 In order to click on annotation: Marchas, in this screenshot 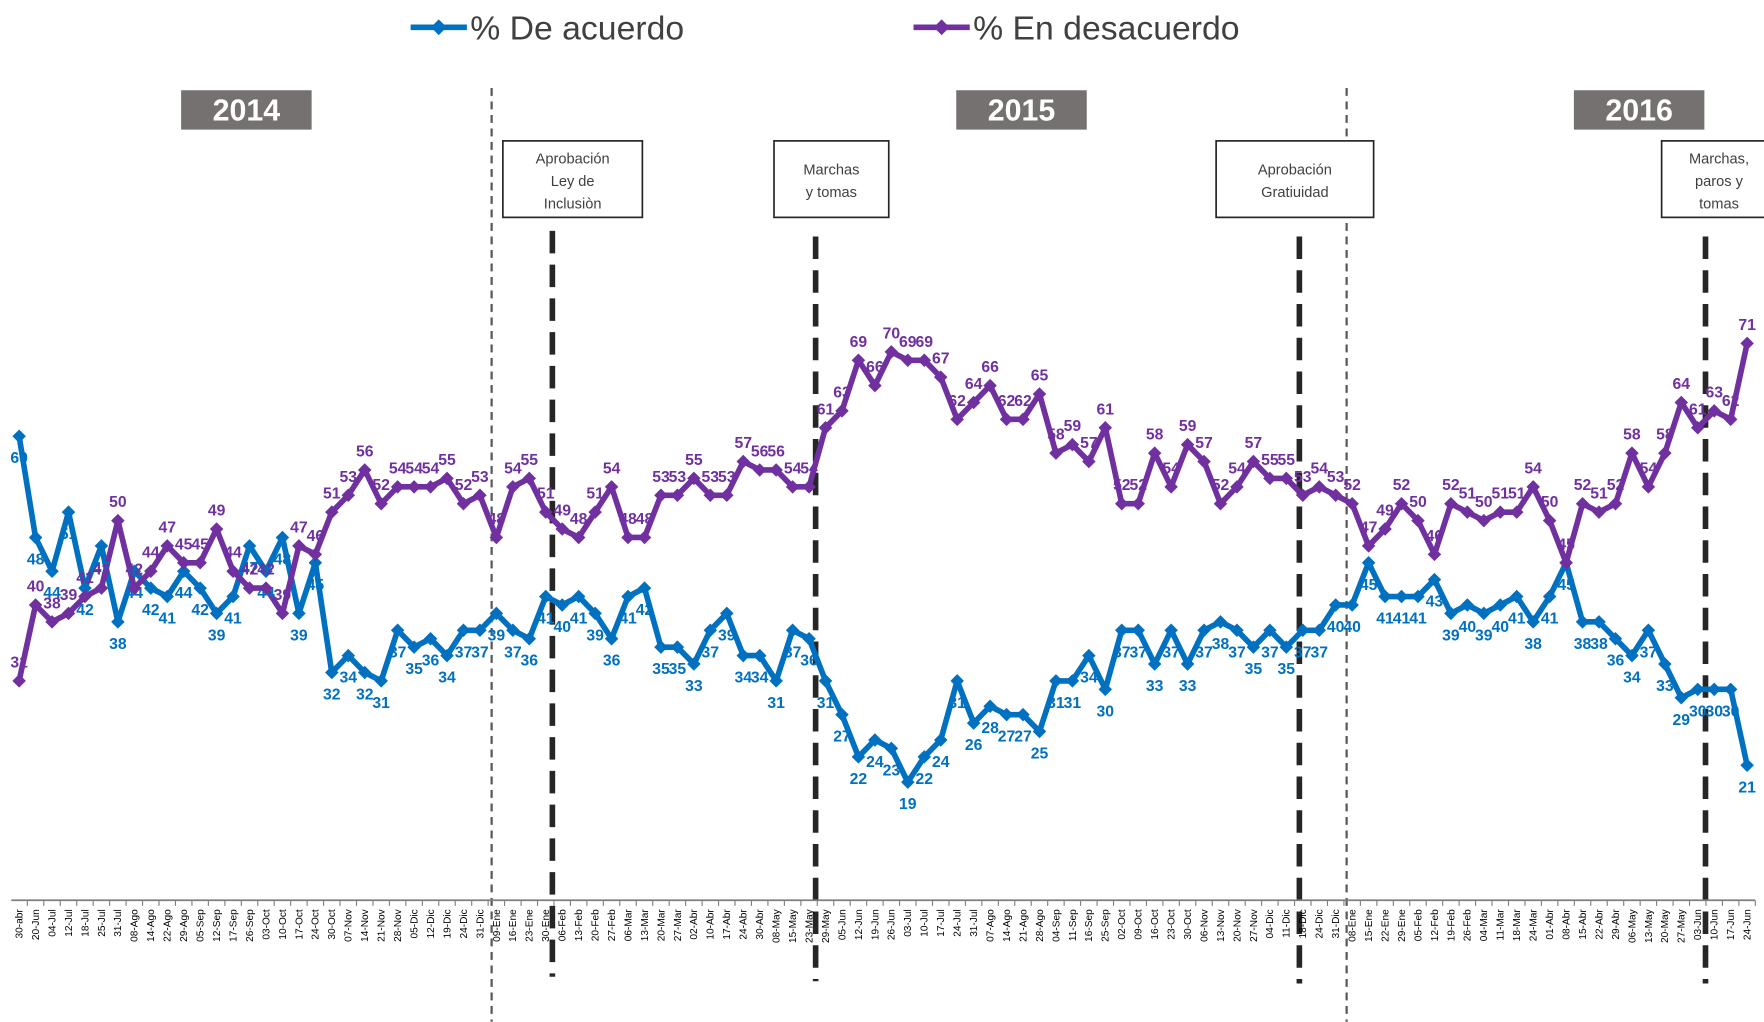, I will do `click(1719, 159)`.